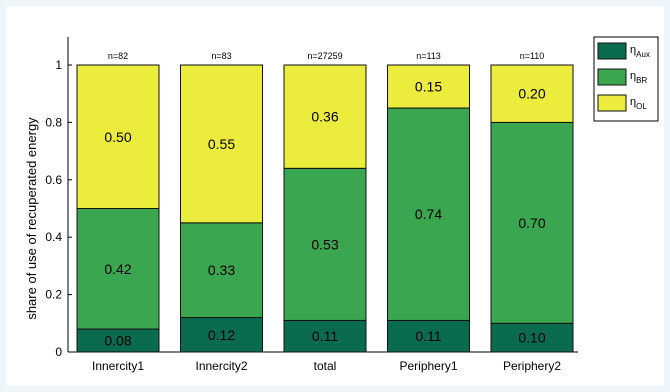 The width and height of the screenshot is (670, 392). I want to click on data-label: 0.33, so click(221, 270).